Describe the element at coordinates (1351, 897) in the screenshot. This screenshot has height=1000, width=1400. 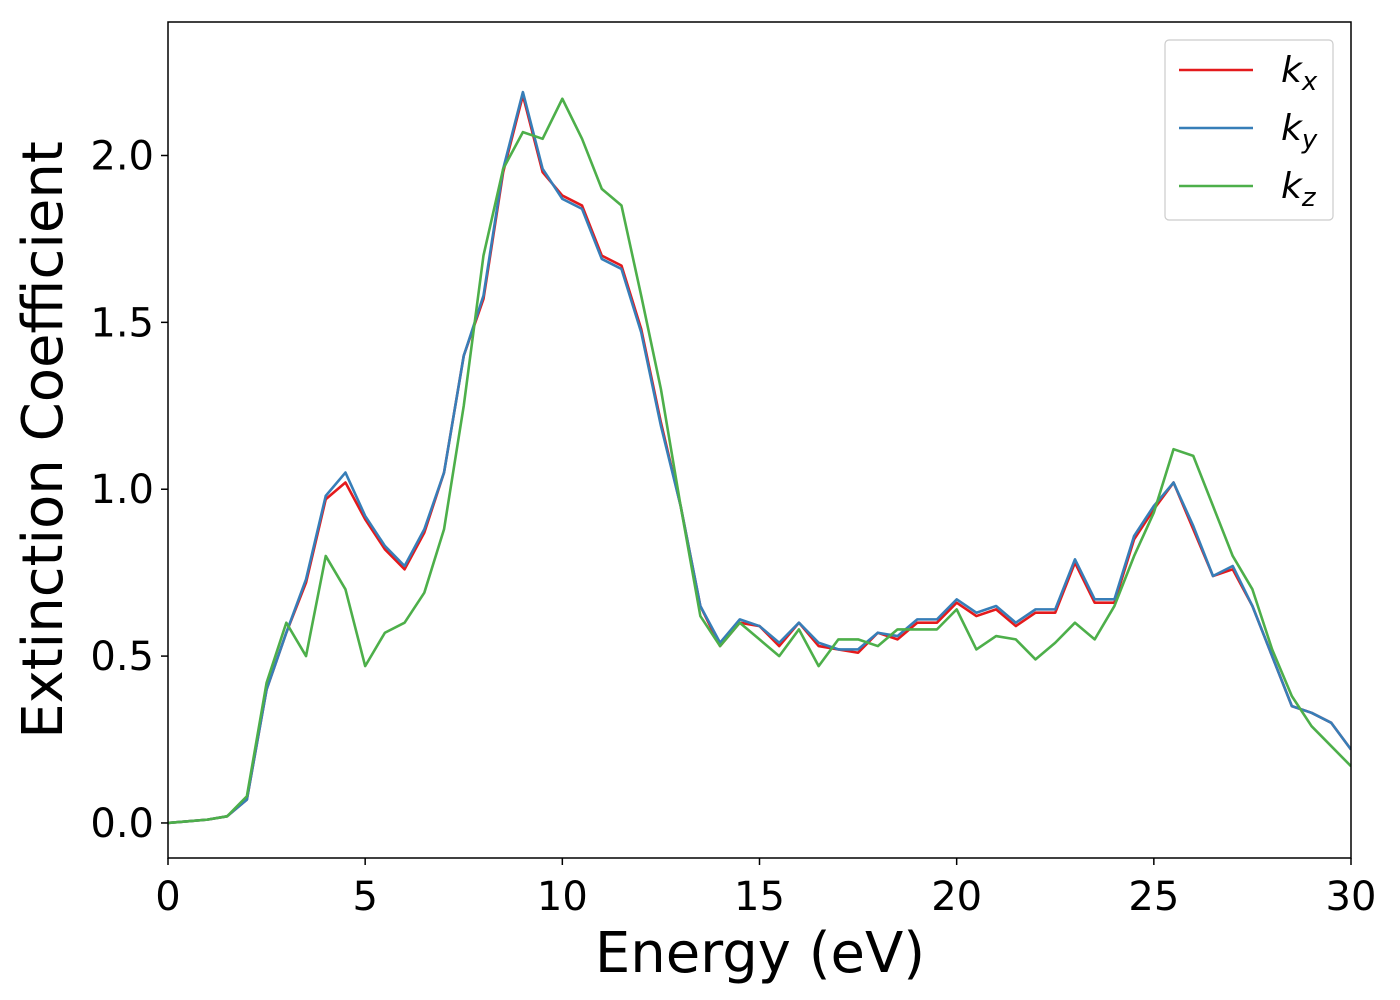
I see `x-tick-label: 30` at that location.